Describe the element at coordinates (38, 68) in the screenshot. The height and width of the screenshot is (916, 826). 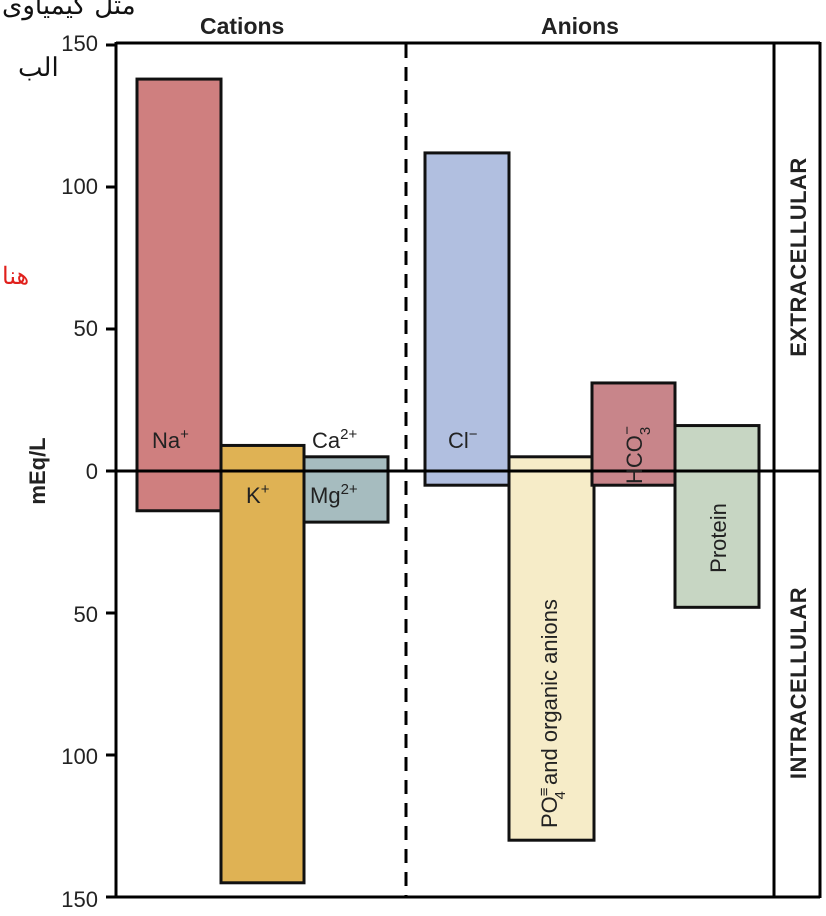
I see `handwritten-note-2: الب` at that location.